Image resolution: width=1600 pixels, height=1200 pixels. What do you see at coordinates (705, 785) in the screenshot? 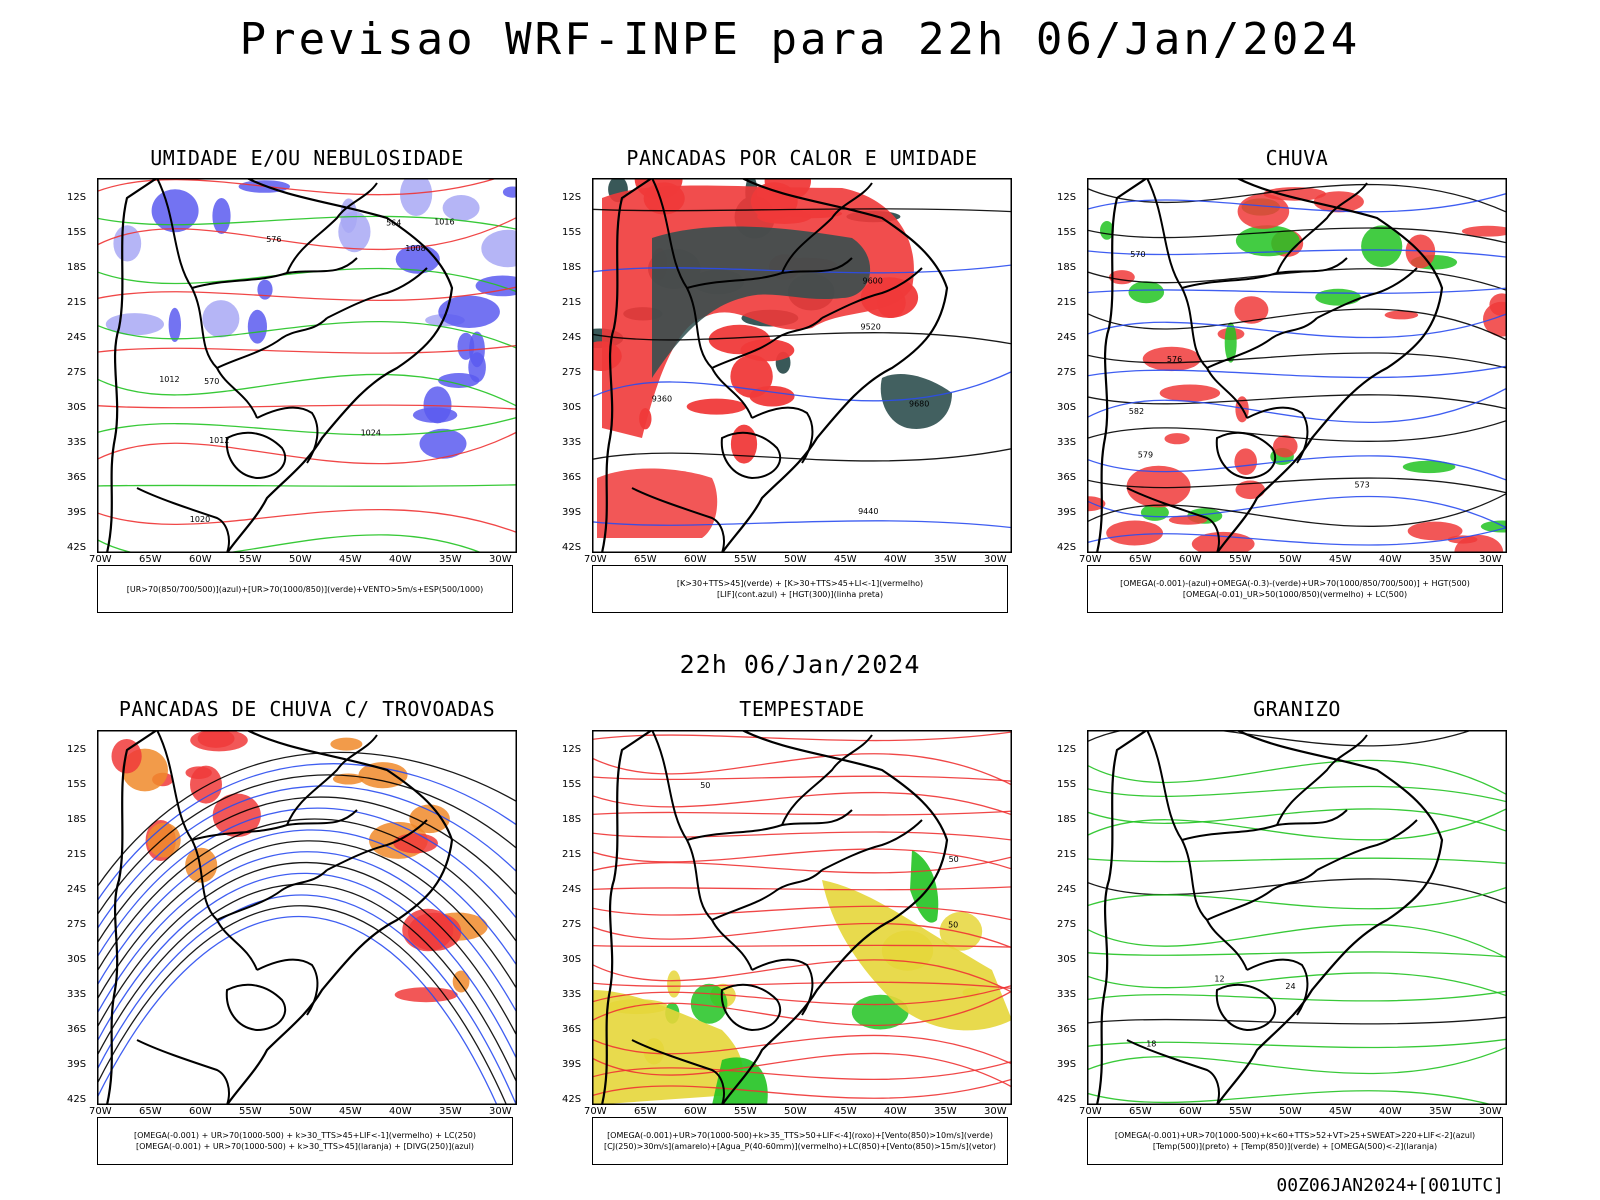
I see `contour-label: 50` at bounding box center [705, 785].